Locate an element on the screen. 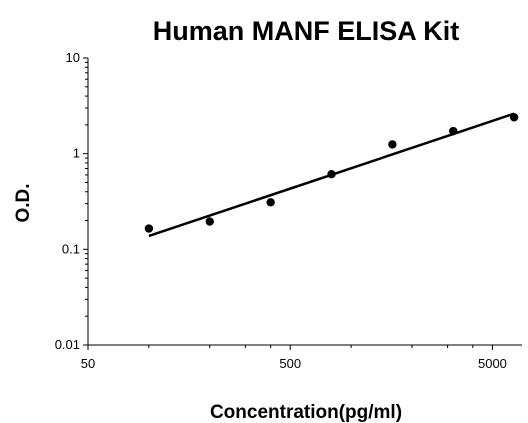 The height and width of the screenshot is (423, 528). x-ticks: 50 500 5000 is located at coordinates (294, 358).